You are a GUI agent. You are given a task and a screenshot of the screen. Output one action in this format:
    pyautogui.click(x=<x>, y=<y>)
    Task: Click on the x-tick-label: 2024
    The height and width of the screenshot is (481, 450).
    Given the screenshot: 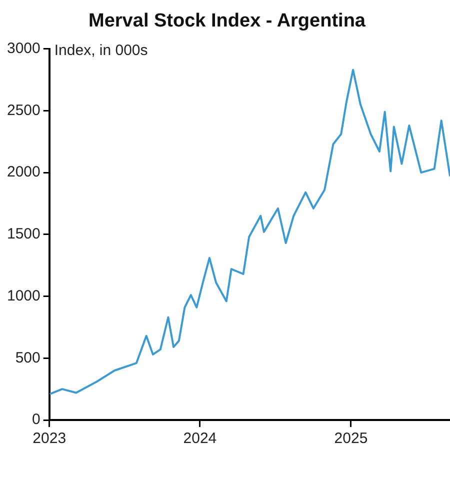 What is the action you would take?
    pyautogui.click(x=200, y=439)
    